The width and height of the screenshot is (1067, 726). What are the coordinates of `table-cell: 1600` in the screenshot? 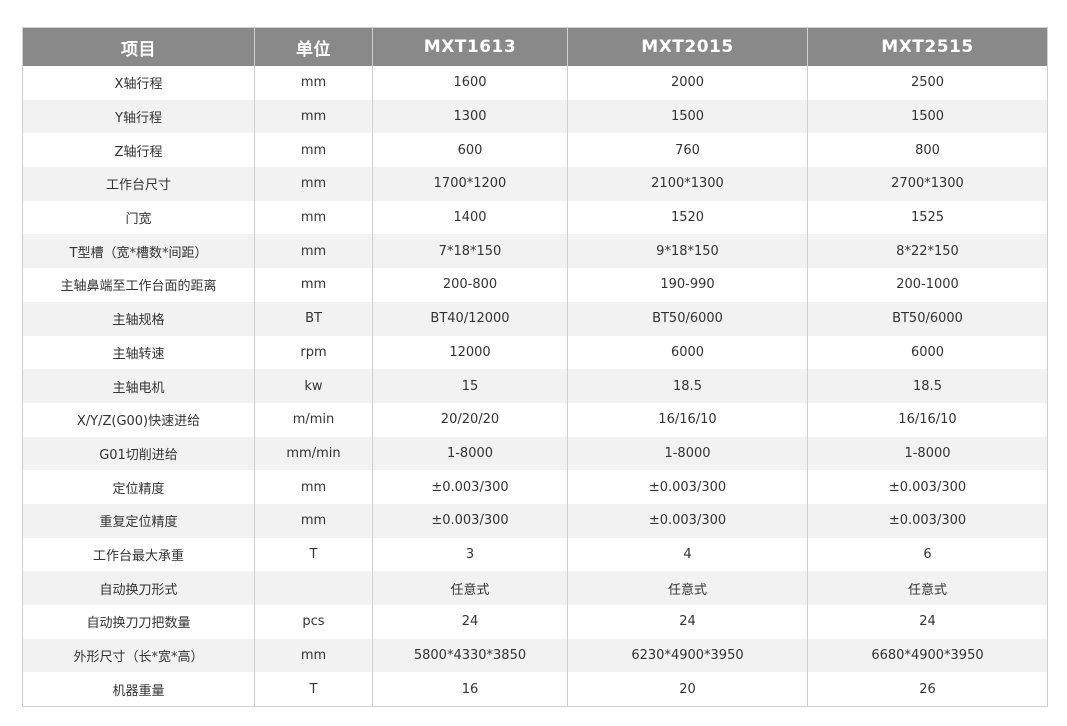 It's located at (470, 83).